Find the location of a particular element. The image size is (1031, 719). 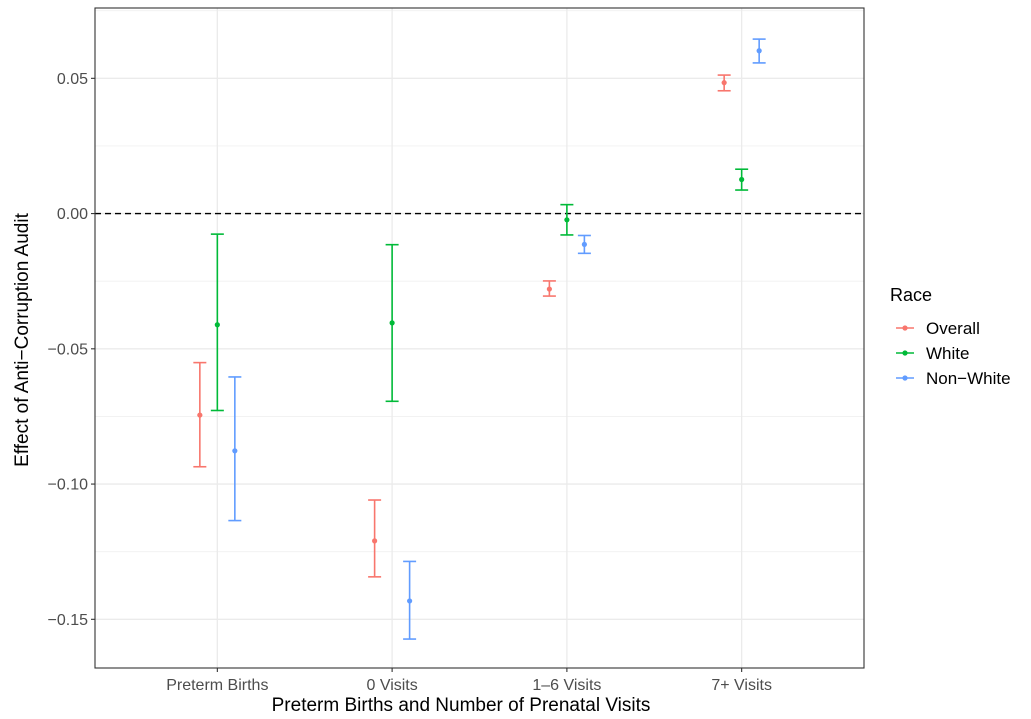

legend-title: Race is located at coordinates (911, 295).